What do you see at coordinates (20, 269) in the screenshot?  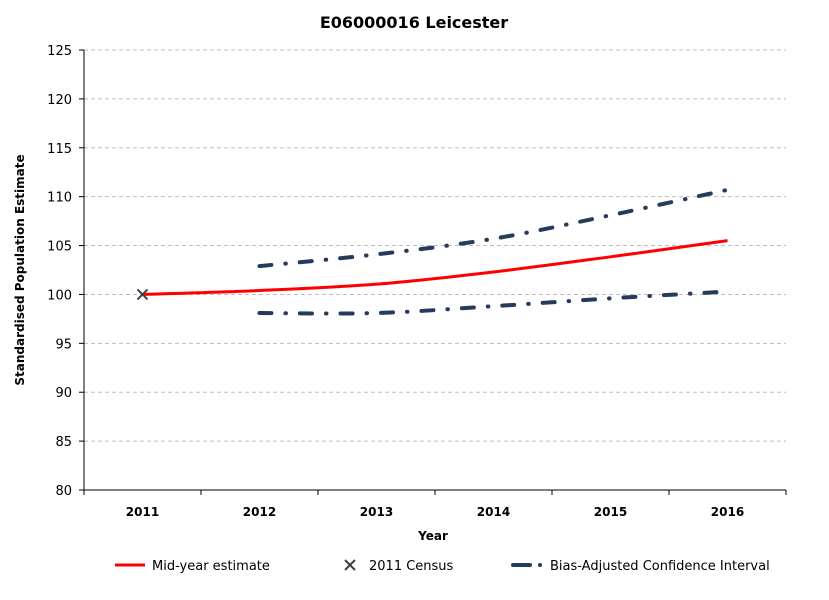 I see `y-axis-label: Standardised Population Estimate` at bounding box center [20, 269].